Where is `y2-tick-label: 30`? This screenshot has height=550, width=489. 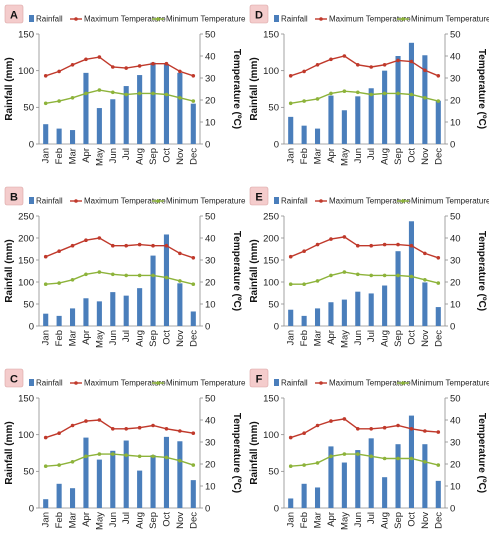
y2-tick-label: 30 is located at coordinates (455, 78).